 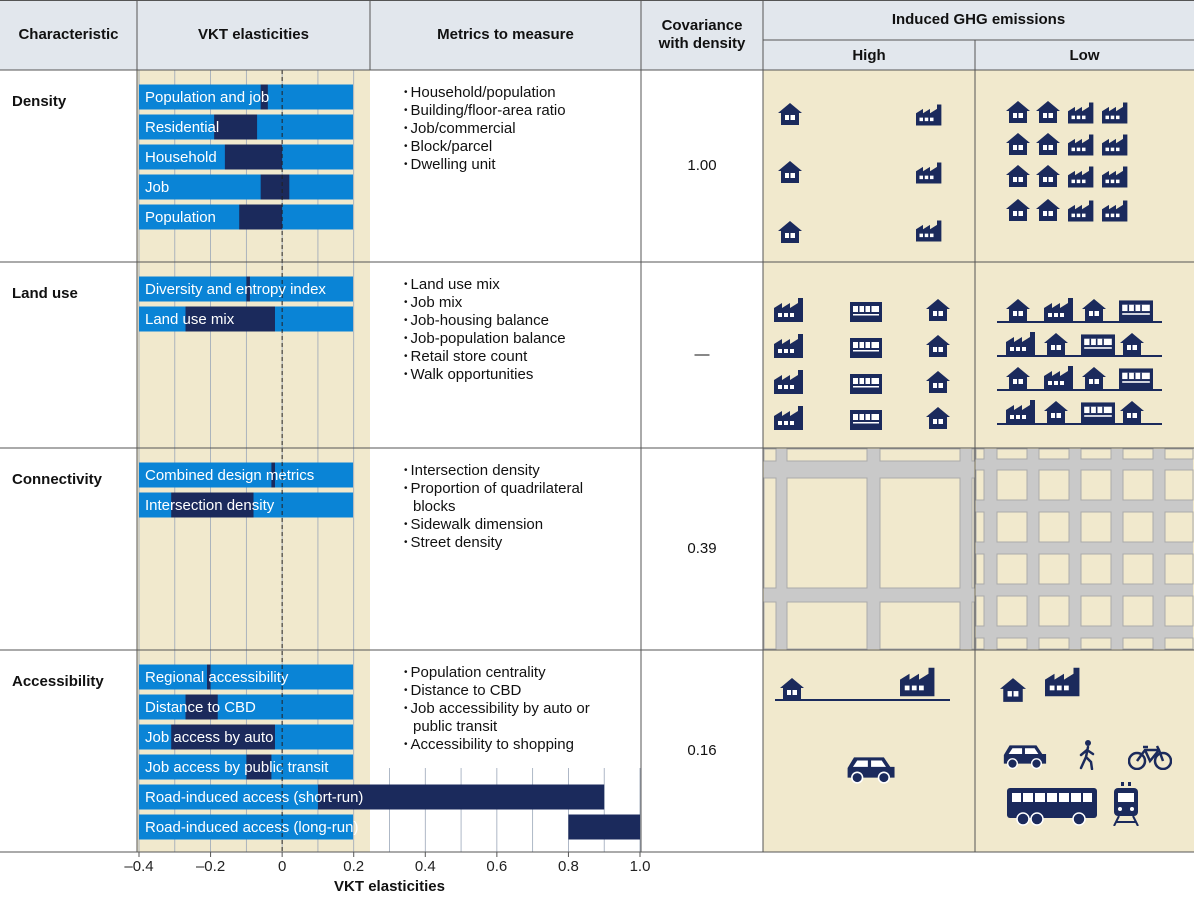 I want to click on metric-item: Population centrality, so click(x=515, y=673).